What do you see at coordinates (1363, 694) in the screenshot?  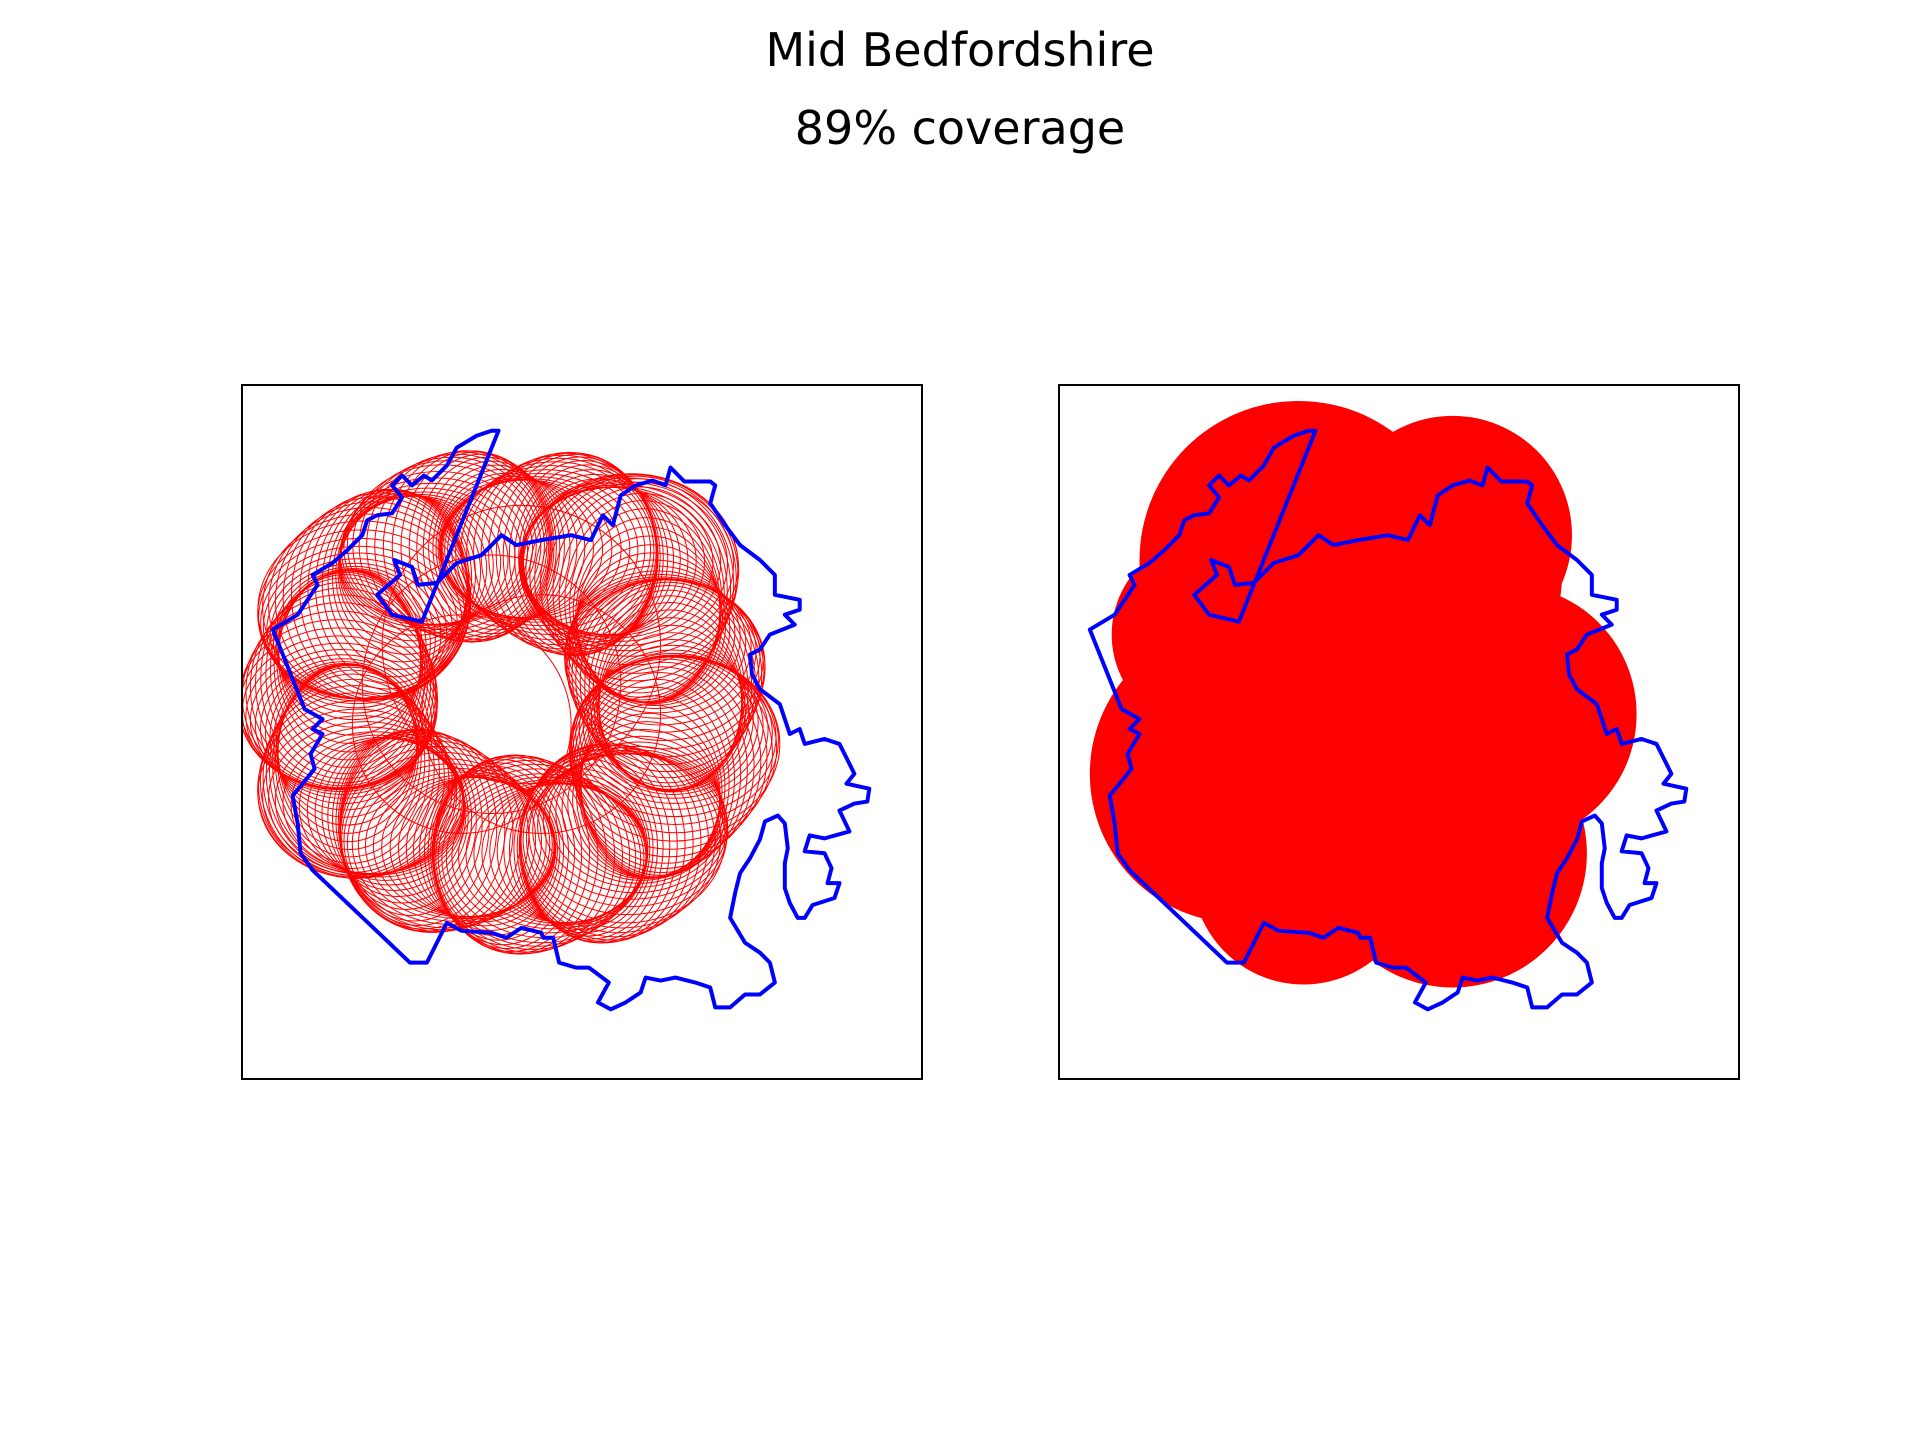 I see `coverage-filled-area` at bounding box center [1363, 694].